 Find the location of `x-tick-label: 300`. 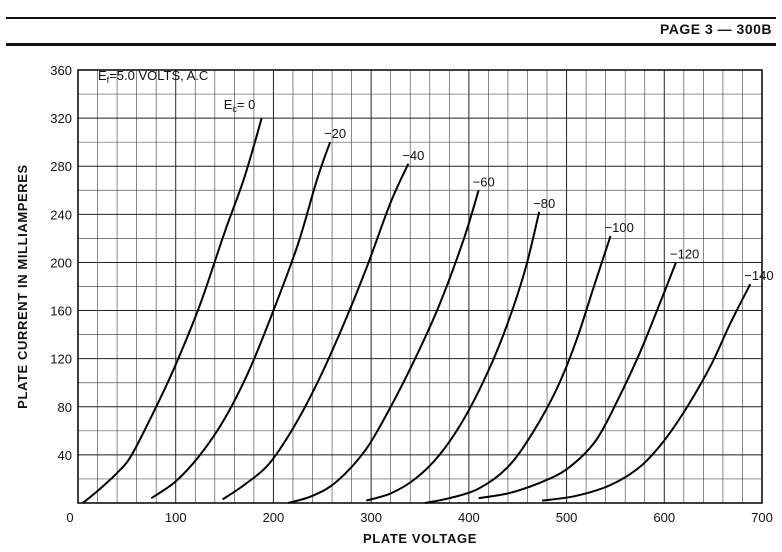

x-tick-label: 300 is located at coordinates (371, 517).